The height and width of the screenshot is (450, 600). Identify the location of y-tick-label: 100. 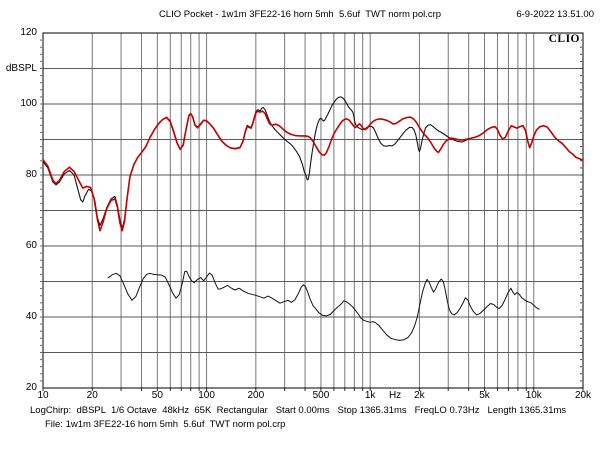
(28, 103).